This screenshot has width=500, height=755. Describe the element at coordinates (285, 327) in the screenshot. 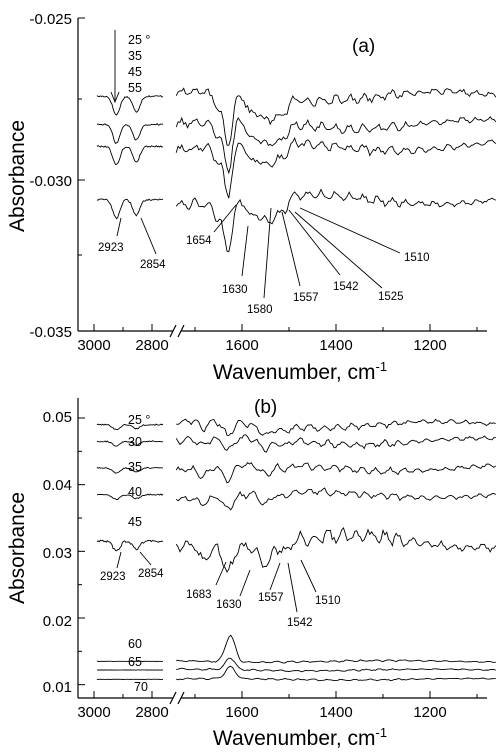

I see `panel-a-xticks` at that location.